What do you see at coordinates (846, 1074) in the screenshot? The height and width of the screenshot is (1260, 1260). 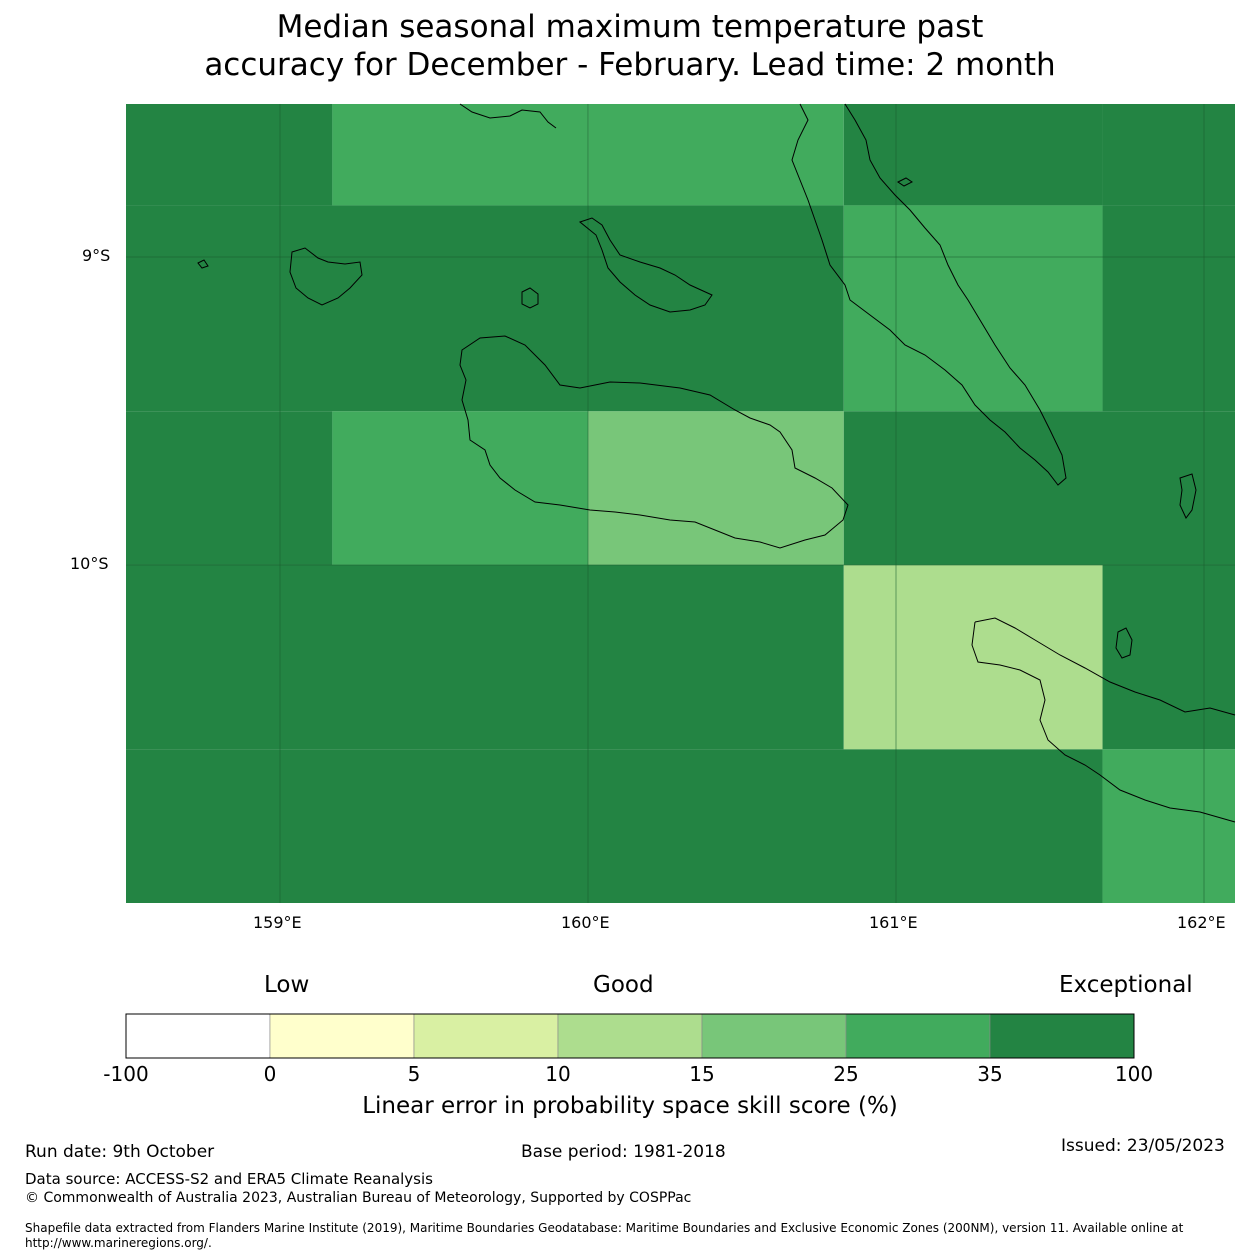 I see `colorbar-tick: 25` at bounding box center [846, 1074].